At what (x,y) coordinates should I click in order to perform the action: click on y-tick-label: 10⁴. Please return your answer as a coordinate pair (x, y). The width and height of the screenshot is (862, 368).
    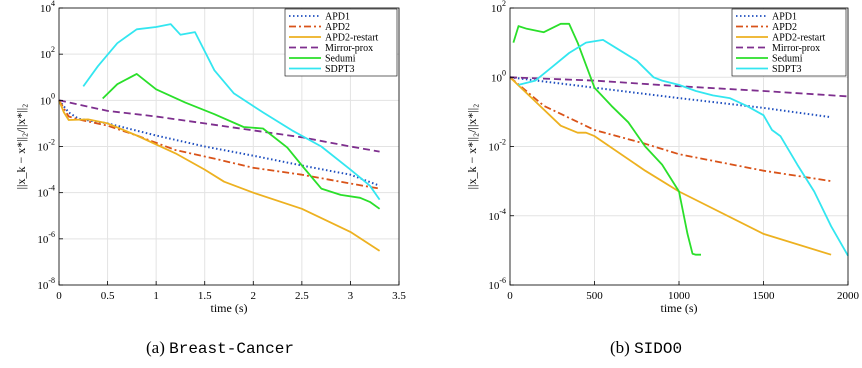
    Looking at the image, I should click on (47, 7).